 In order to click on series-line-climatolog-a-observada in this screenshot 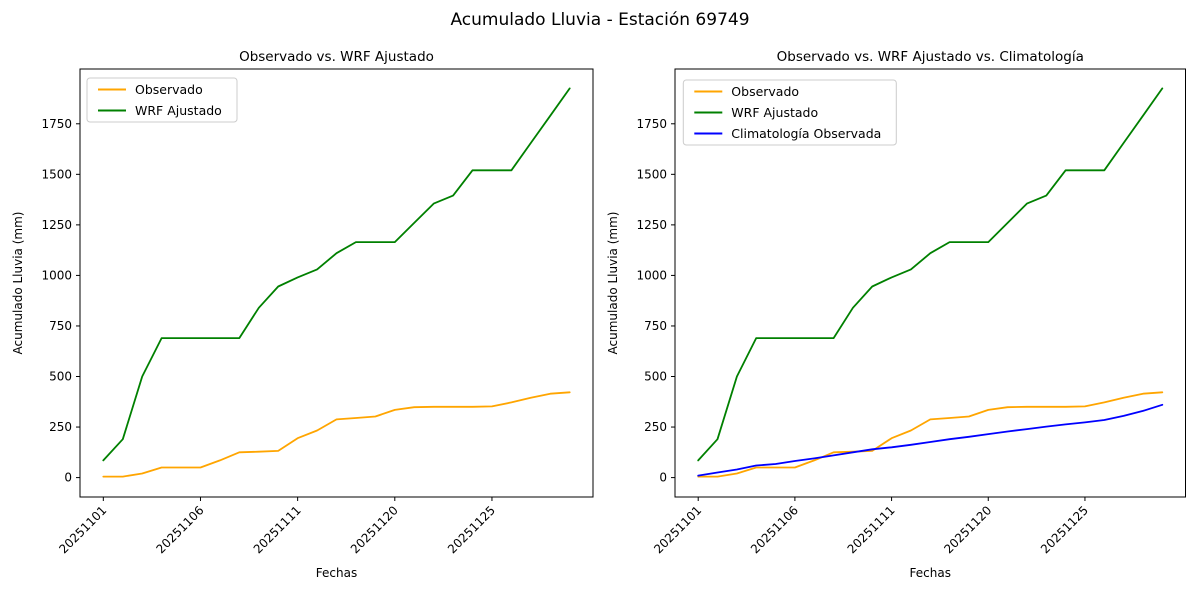, I will do `click(930, 440)`.